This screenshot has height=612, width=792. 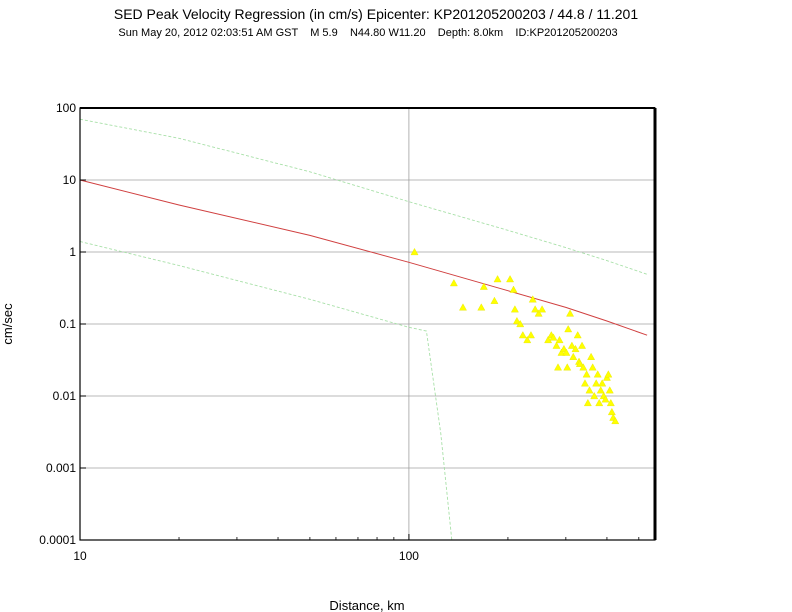 I want to click on y-tick-label: 0.1, so click(x=67, y=324).